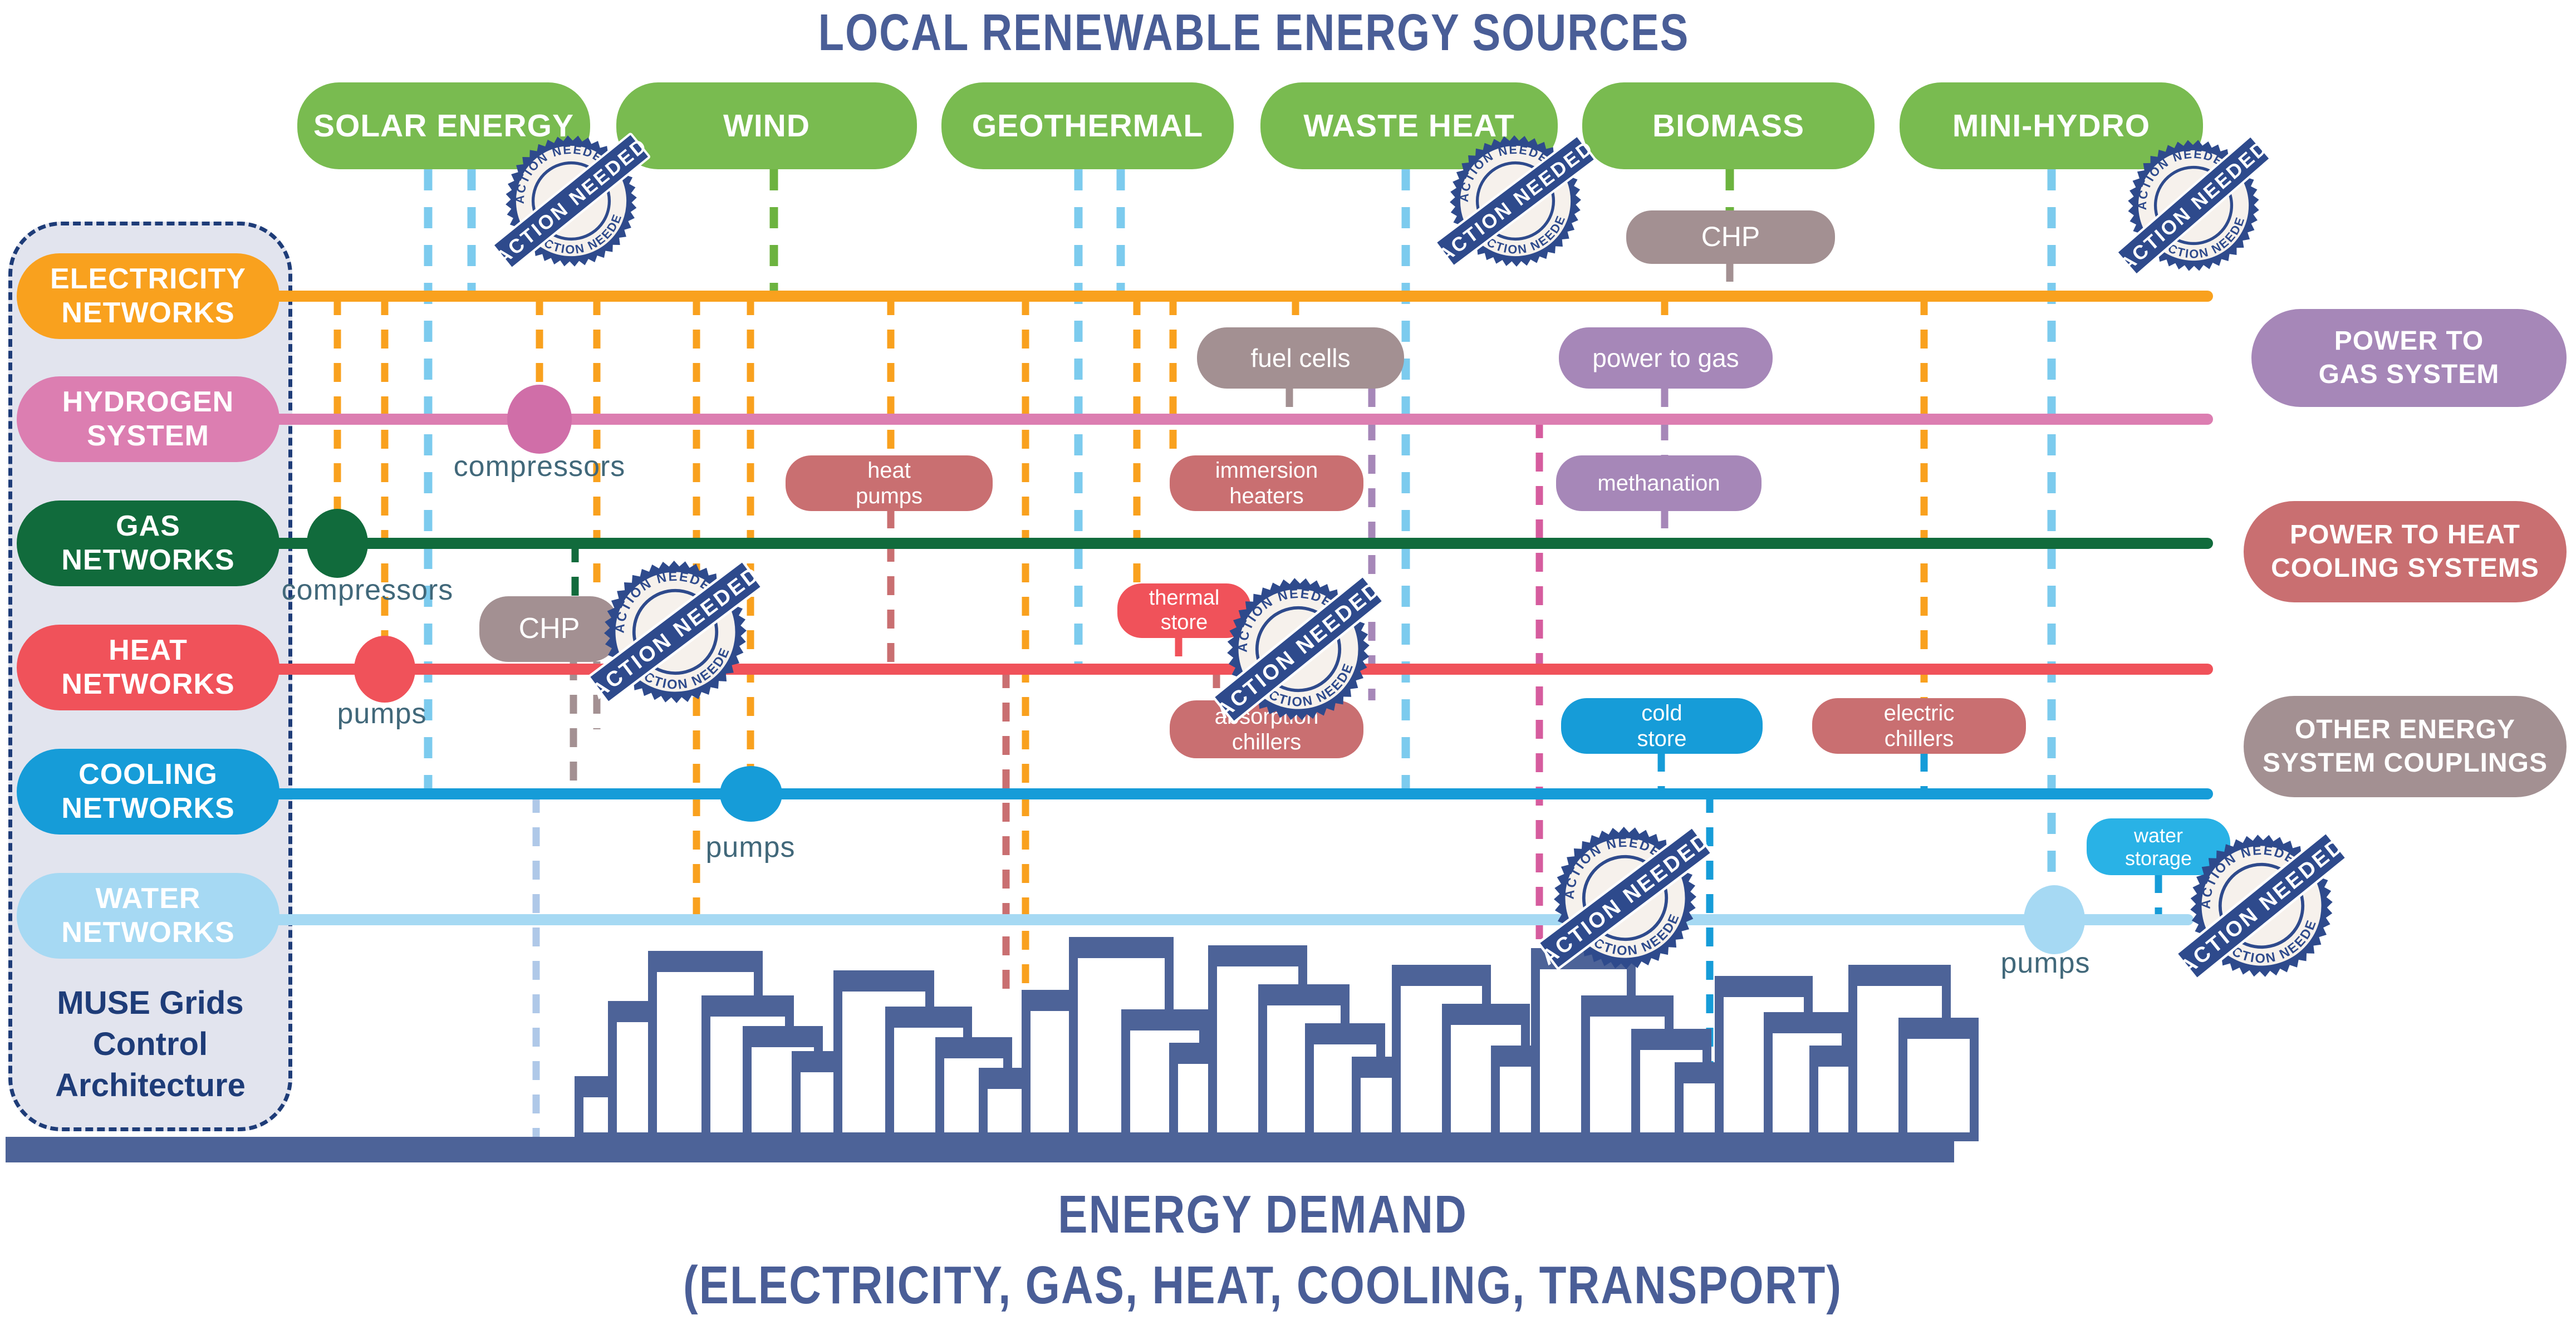 The height and width of the screenshot is (1325, 2576). What do you see at coordinates (444, 126) in the screenshot?
I see `source-pill-solar-energy: SOLAR ENERGY` at bounding box center [444, 126].